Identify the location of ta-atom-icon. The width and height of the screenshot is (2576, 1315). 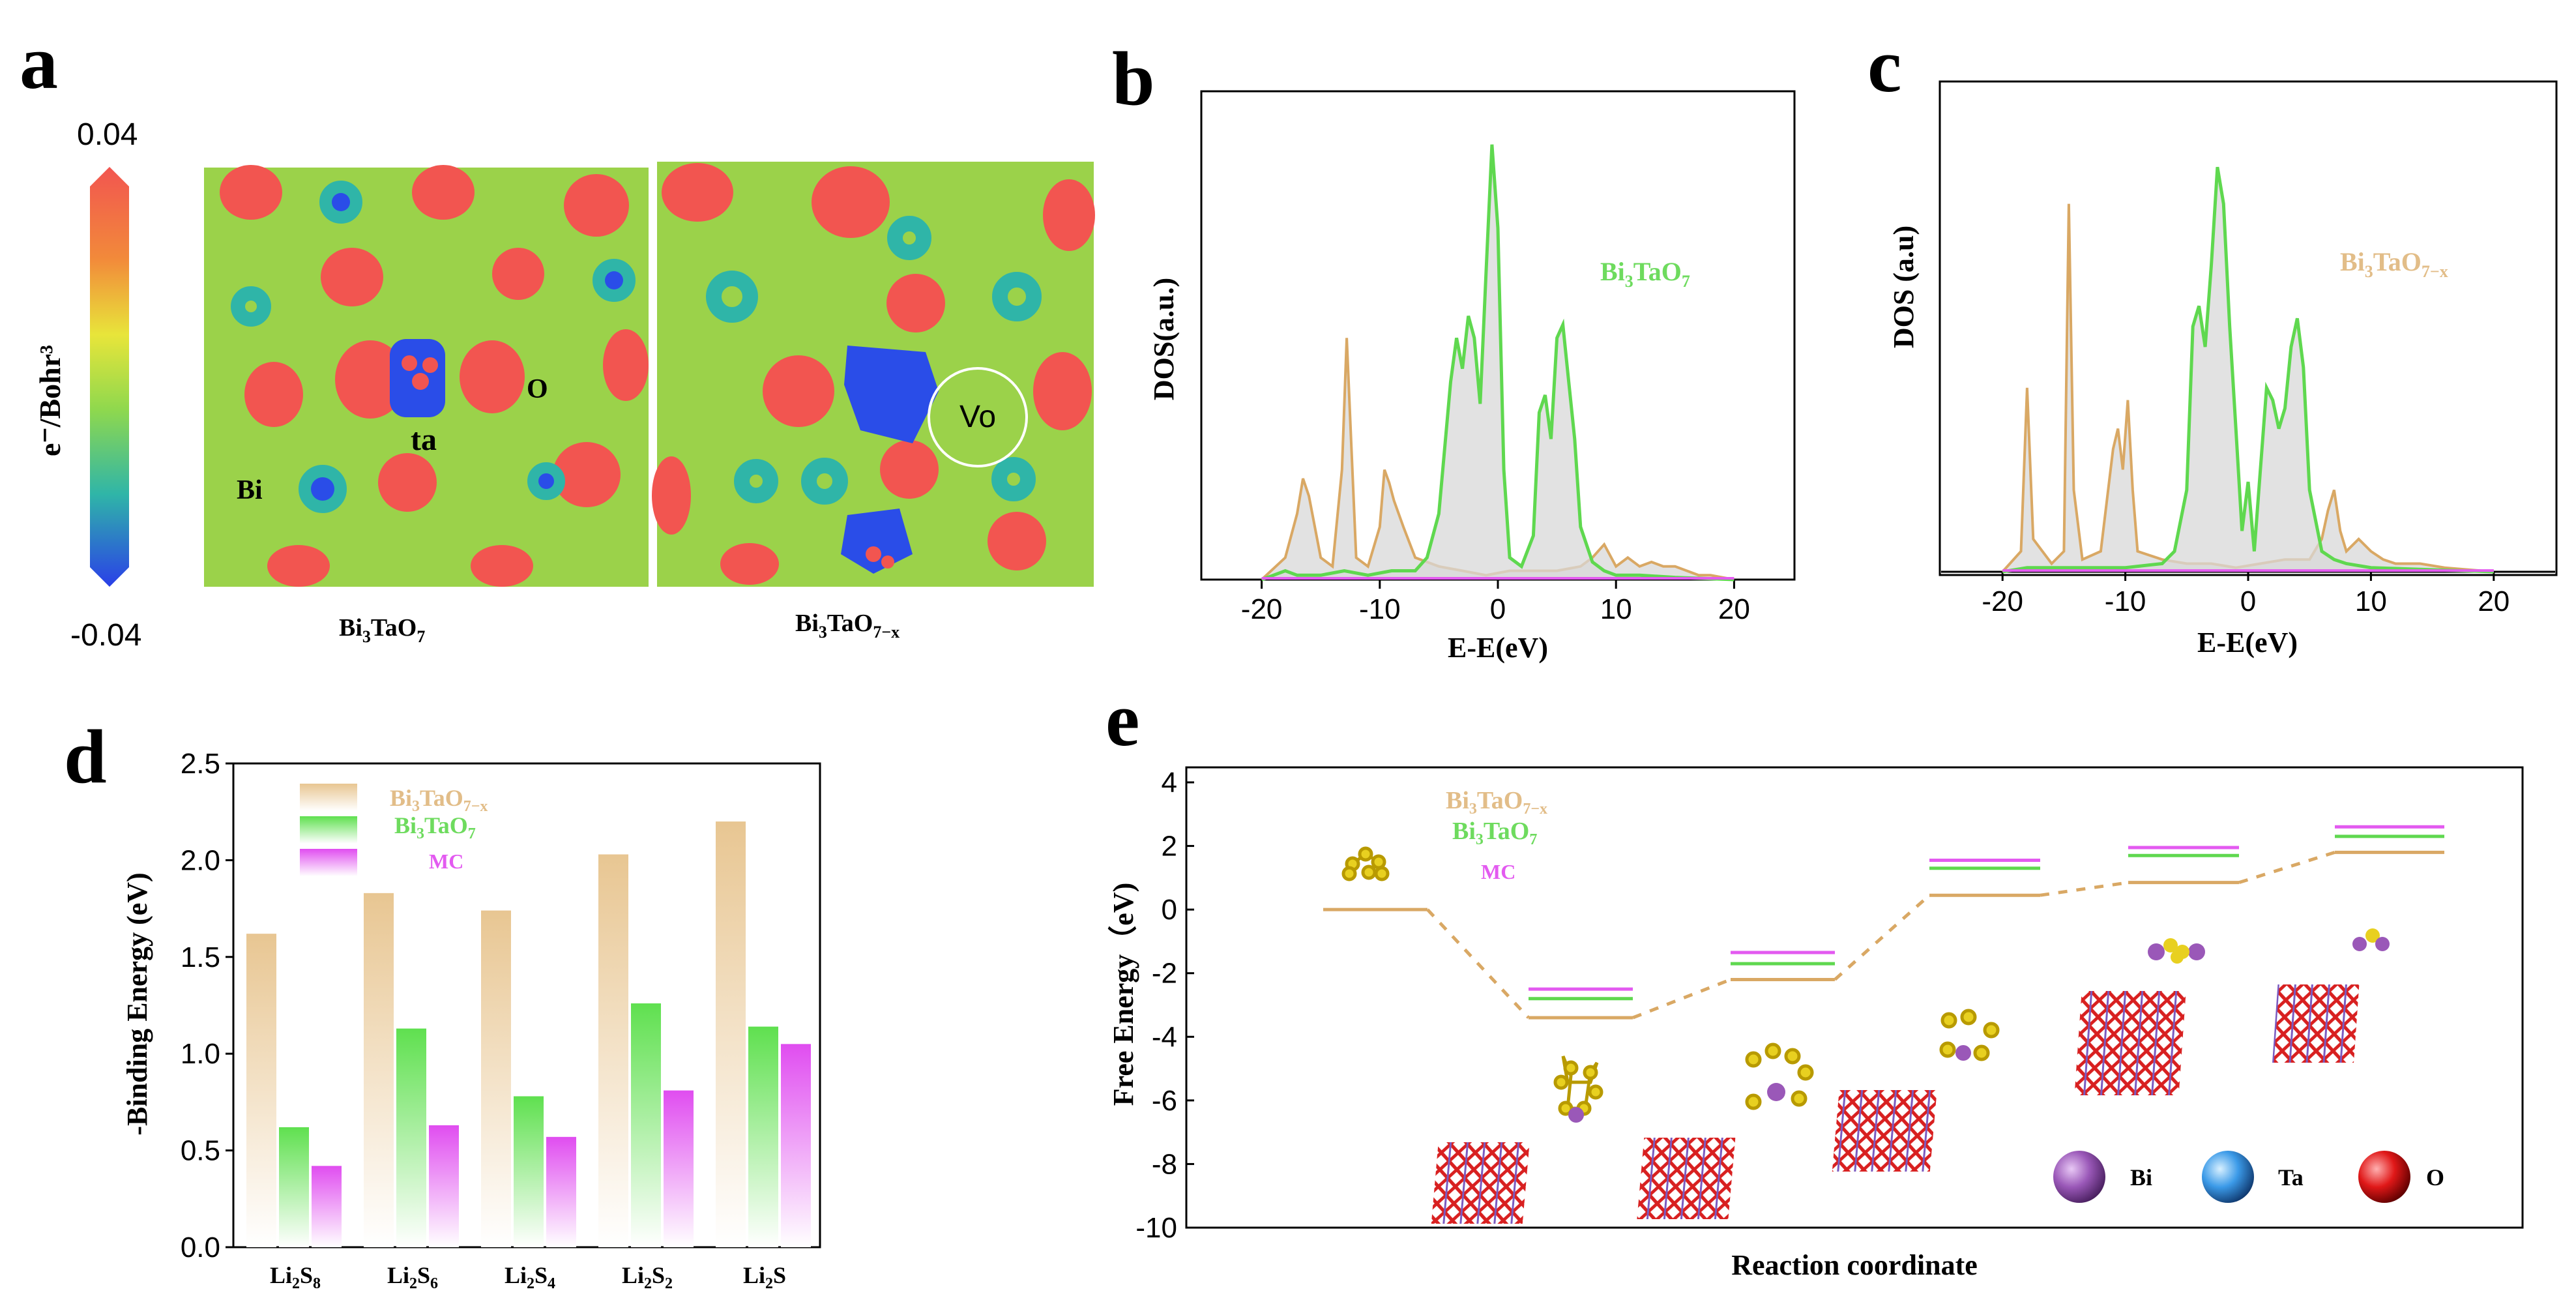
(2228, 1177).